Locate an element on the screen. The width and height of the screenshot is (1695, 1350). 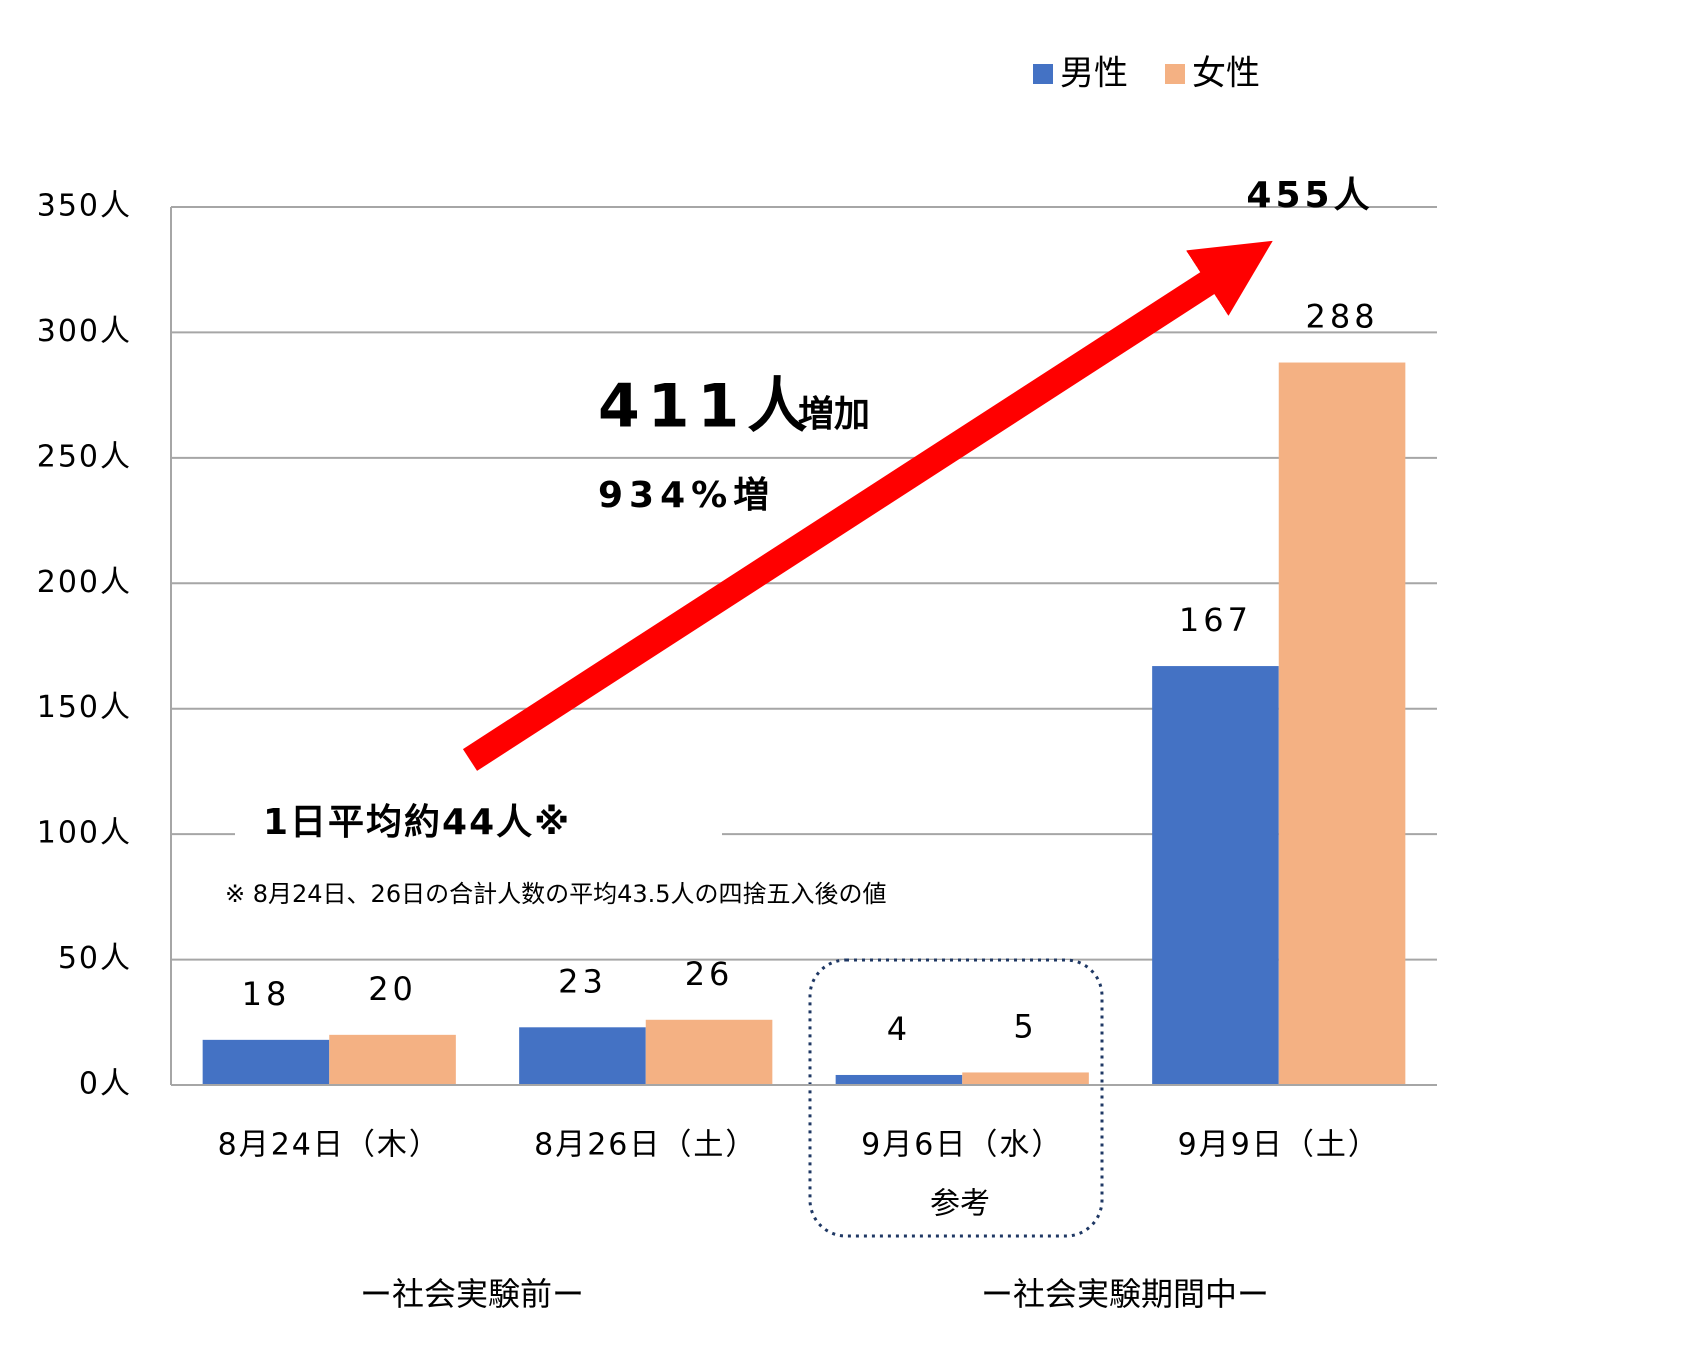
x-tick-label: 9月9日（土） is located at coordinates (1279, 1145).